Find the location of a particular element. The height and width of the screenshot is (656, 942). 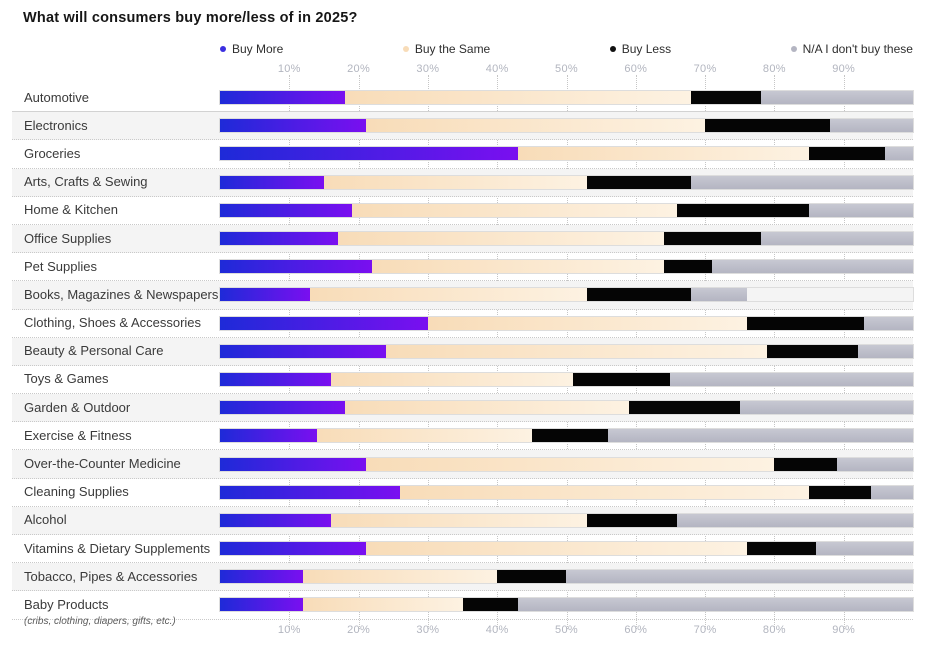

legend-dot-icon is located at coordinates (223, 49).